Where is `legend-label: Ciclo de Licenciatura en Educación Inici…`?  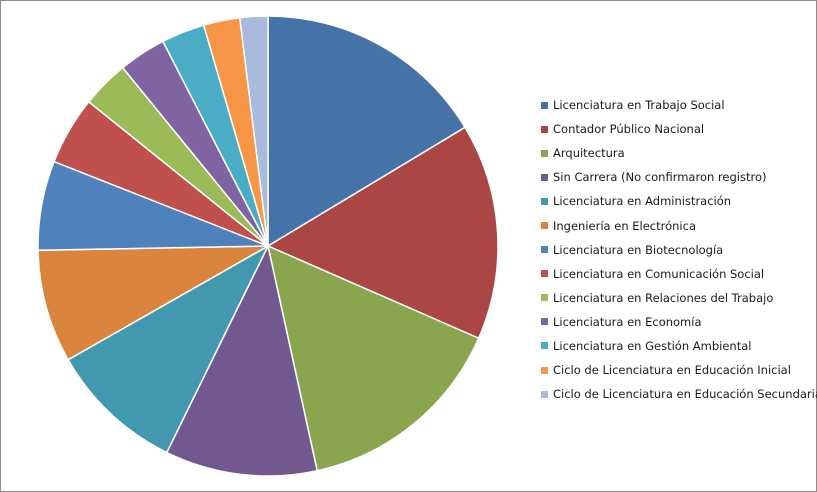
legend-label: Ciclo de Licenciatura en Educación Inici… is located at coordinates (672, 370).